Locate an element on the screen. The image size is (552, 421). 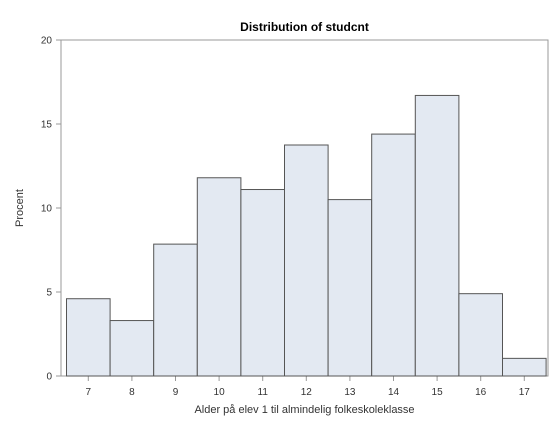
x-tick-label: 10 is located at coordinates (220, 392).